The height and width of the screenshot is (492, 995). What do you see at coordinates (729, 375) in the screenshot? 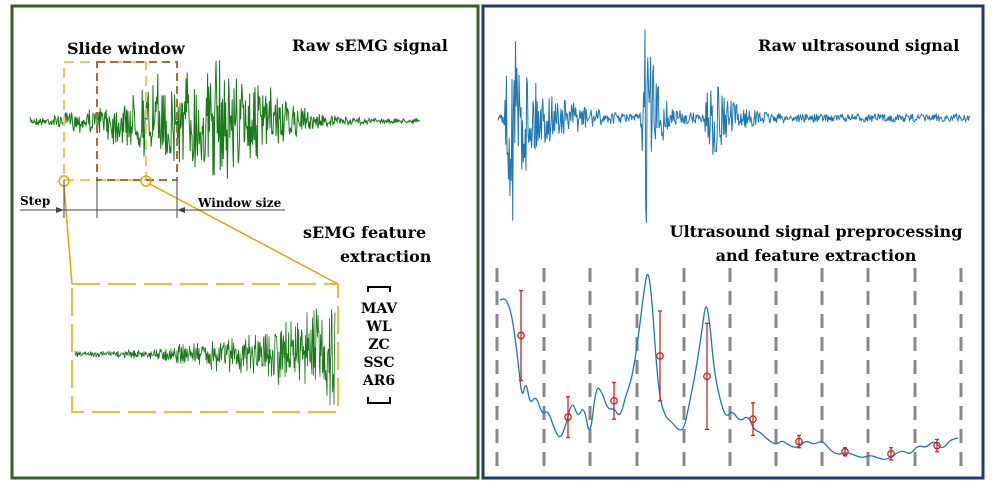
I see `feature-points-group` at bounding box center [729, 375].